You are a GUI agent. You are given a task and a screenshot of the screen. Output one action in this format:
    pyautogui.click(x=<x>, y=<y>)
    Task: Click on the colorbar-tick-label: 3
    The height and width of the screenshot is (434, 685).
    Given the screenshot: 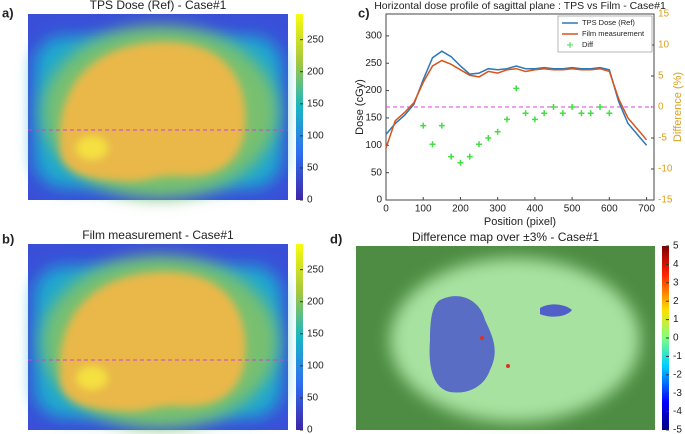 What is the action you would take?
    pyautogui.click(x=676, y=282)
    